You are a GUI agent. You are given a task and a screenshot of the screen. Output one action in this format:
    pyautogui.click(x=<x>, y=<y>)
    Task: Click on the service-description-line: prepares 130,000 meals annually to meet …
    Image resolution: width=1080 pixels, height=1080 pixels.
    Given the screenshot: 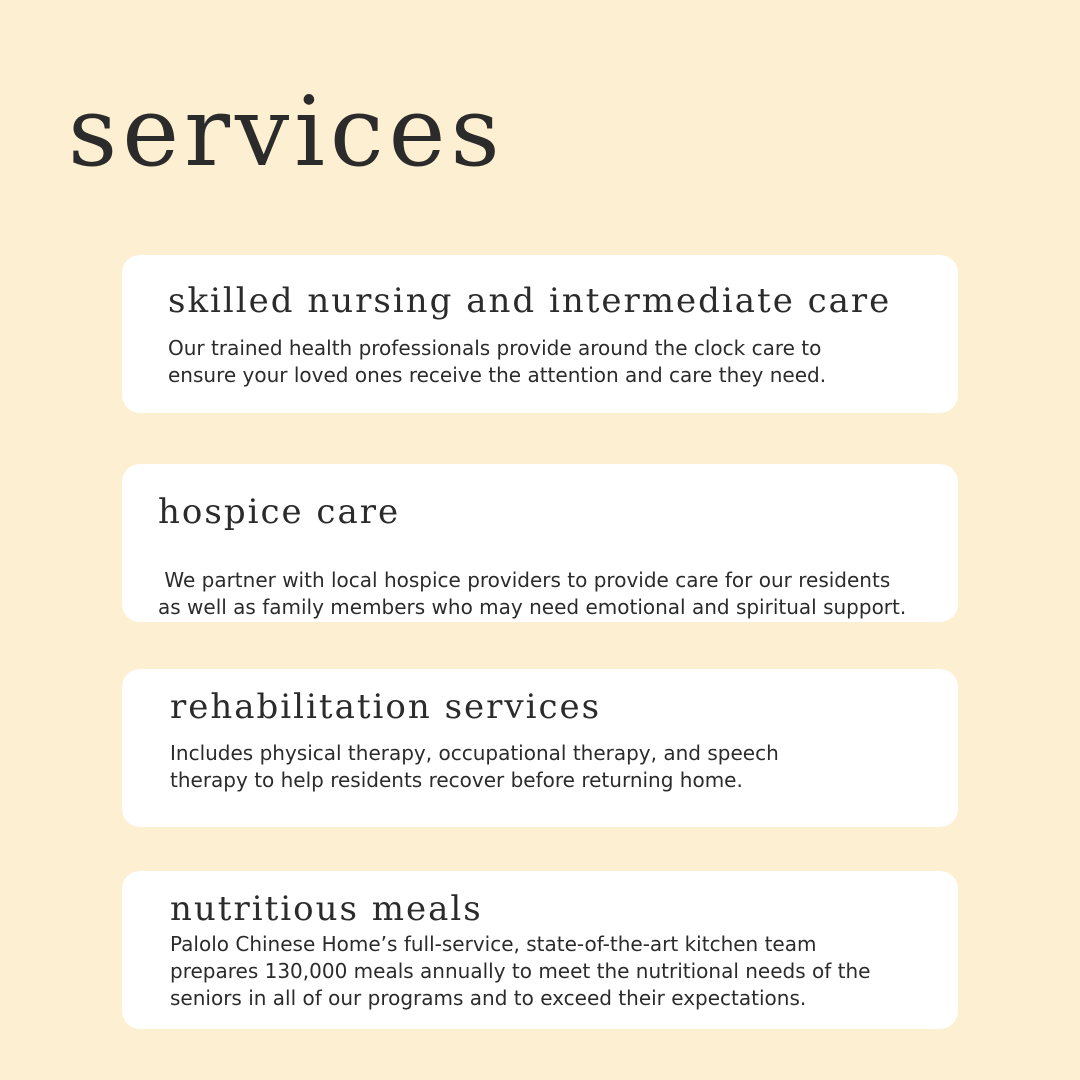 What is the action you would take?
    pyautogui.click(x=520, y=971)
    